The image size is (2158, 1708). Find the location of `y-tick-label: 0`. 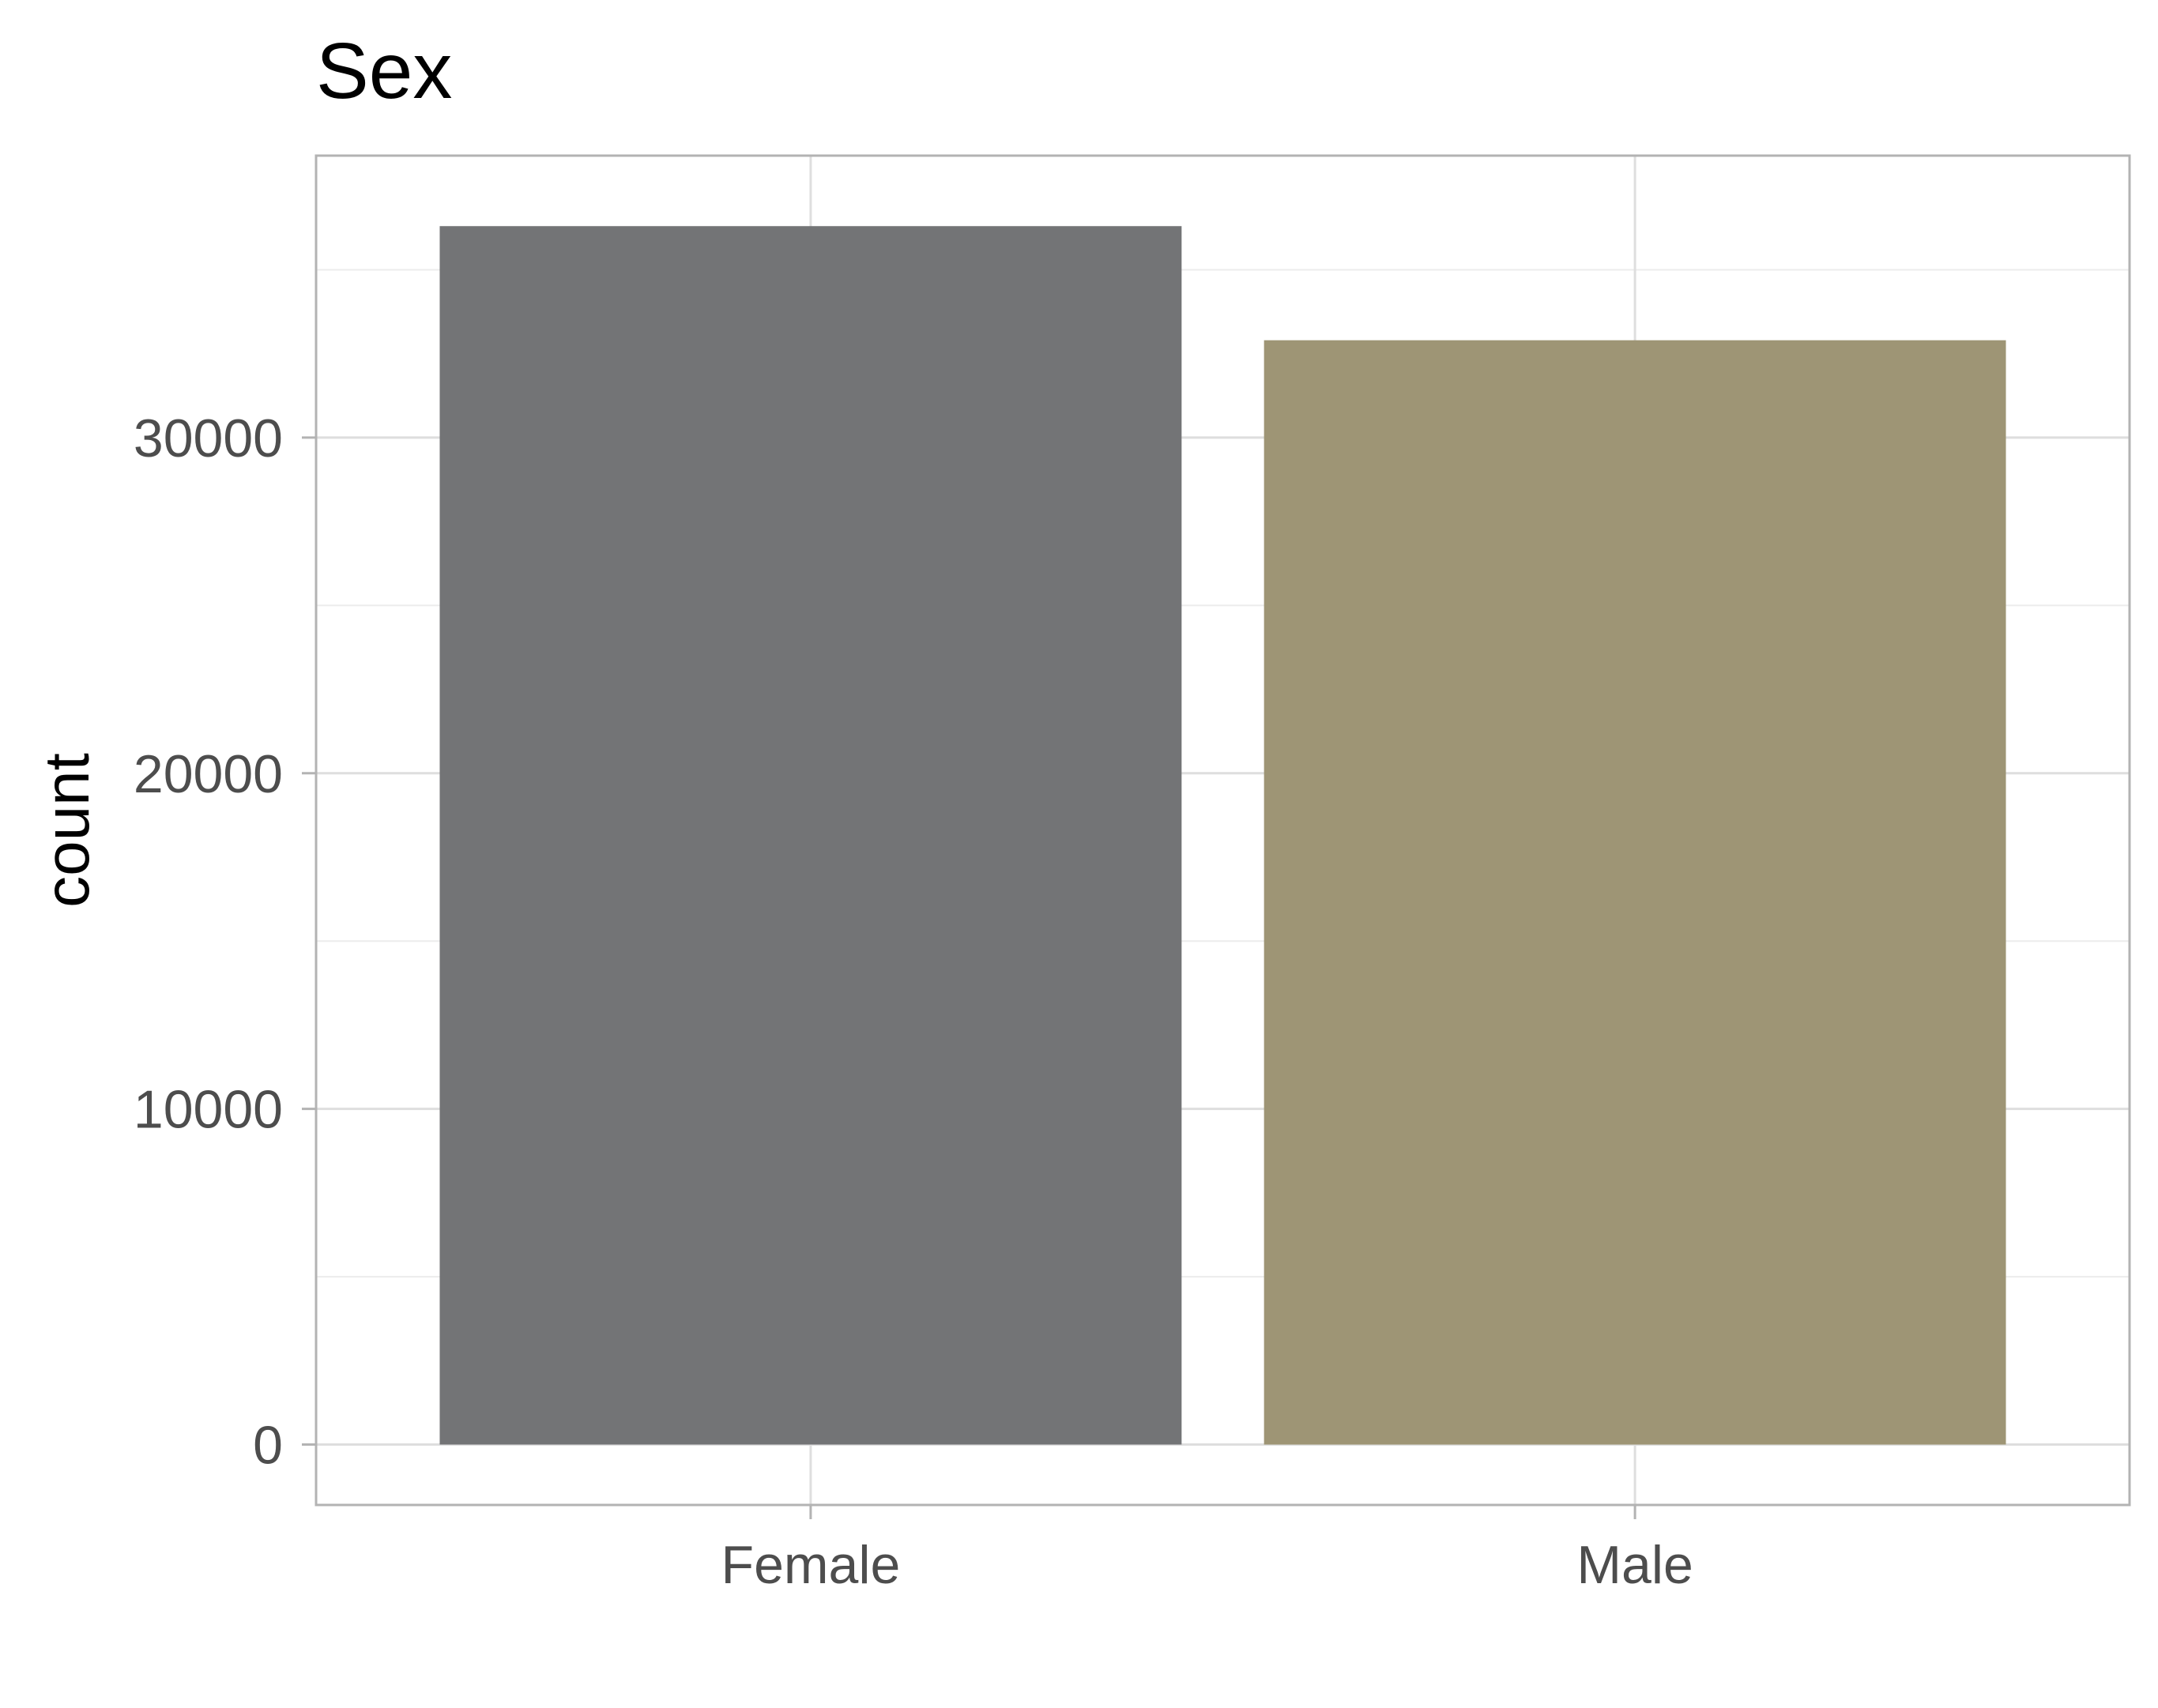

y-tick-label: 0 is located at coordinates (268, 1446).